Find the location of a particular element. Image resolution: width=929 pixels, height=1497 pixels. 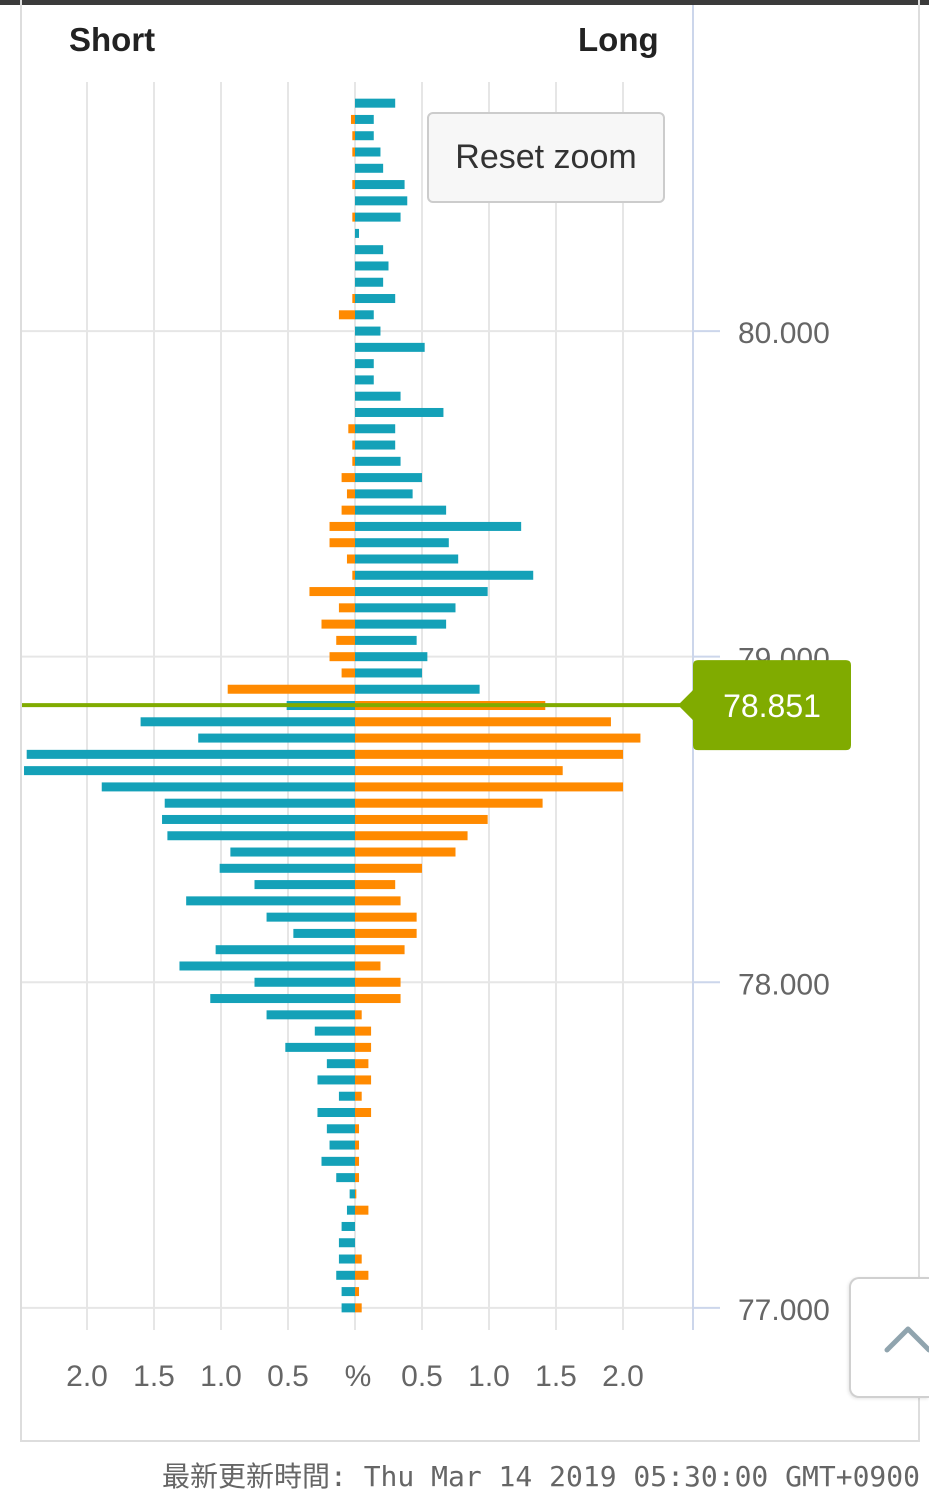

current-price-marker: 78.851 is located at coordinates (436, 705).